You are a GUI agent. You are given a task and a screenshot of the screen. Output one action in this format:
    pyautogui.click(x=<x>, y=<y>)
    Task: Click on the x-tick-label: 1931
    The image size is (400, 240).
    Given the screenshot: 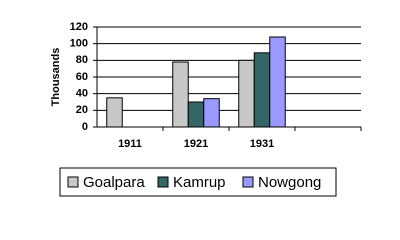 What is the action you would take?
    pyautogui.click(x=262, y=144)
    